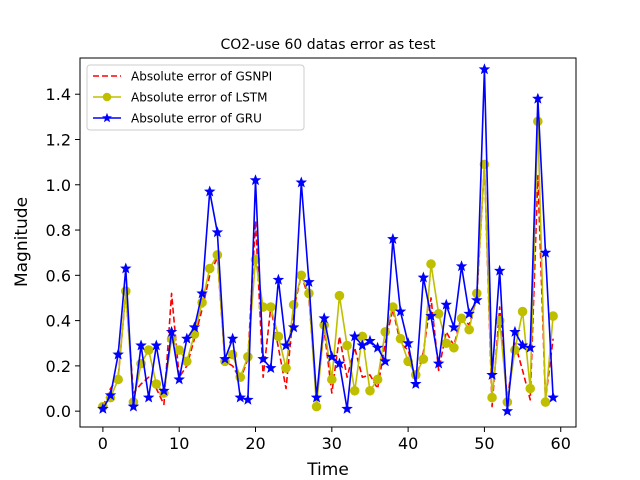 The width and height of the screenshot is (640, 480). Describe the element at coordinates (201, 77) in the screenshot. I see `legend-label-gsnpi: Absolute error of GSNPI` at that location.